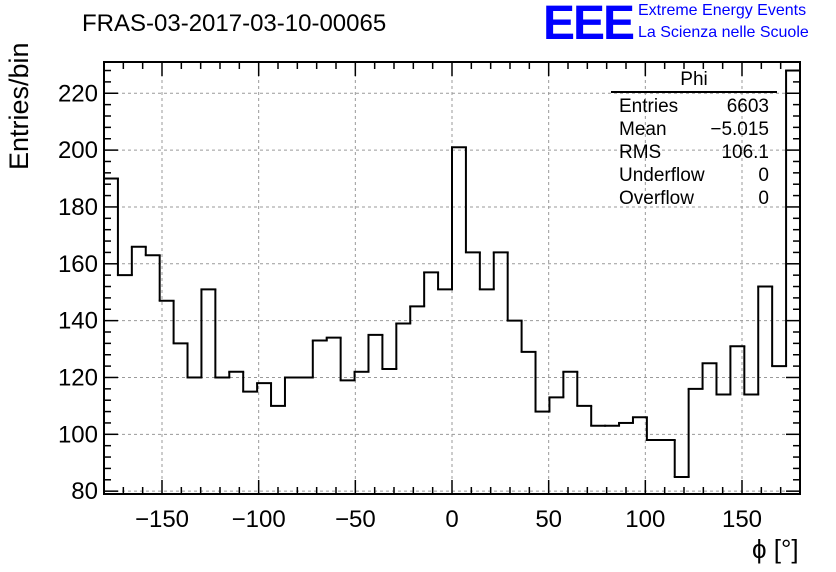  What do you see at coordinates (78, 207) in the screenshot?
I see `y-tick-label: 180` at bounding box center [78, 207].